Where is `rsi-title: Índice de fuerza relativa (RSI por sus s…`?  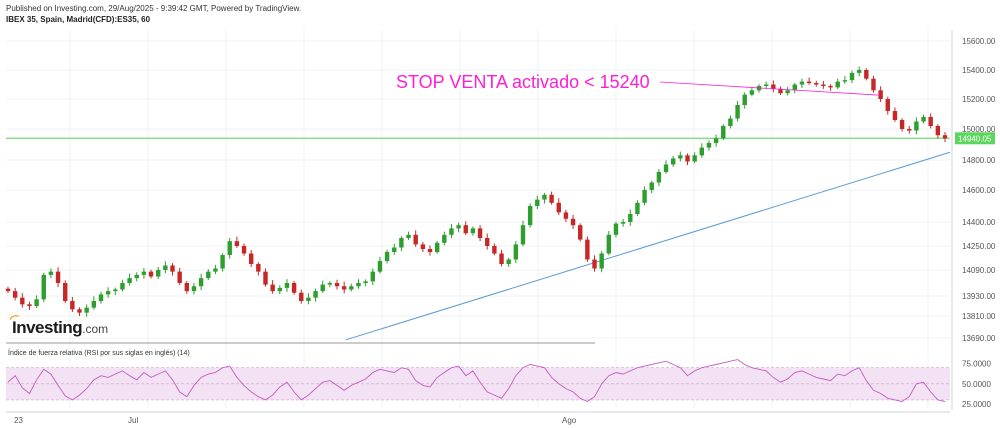 rsi-title: Índice de fuerza relativa (RSI por sus s… is located at coordinates (99, 353).